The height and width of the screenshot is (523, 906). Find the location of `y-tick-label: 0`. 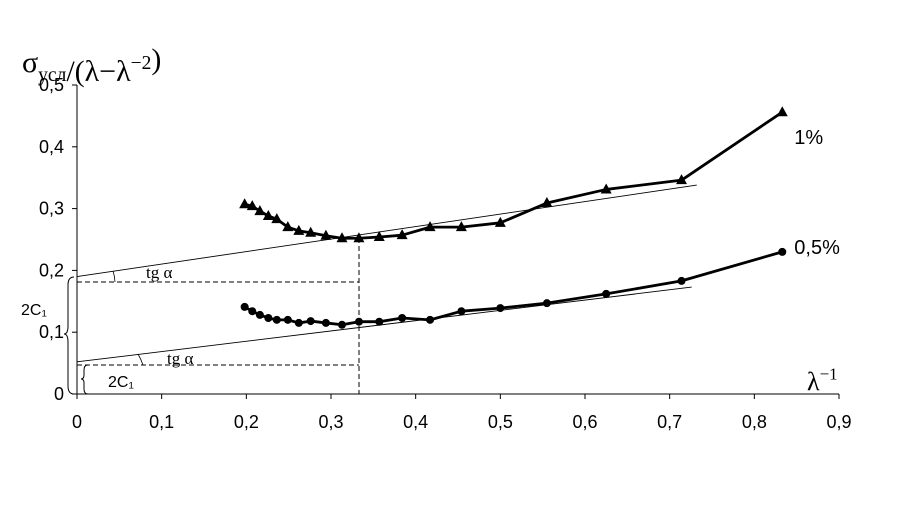

y-tick-label: 0 is located at coordinates (59, 394).